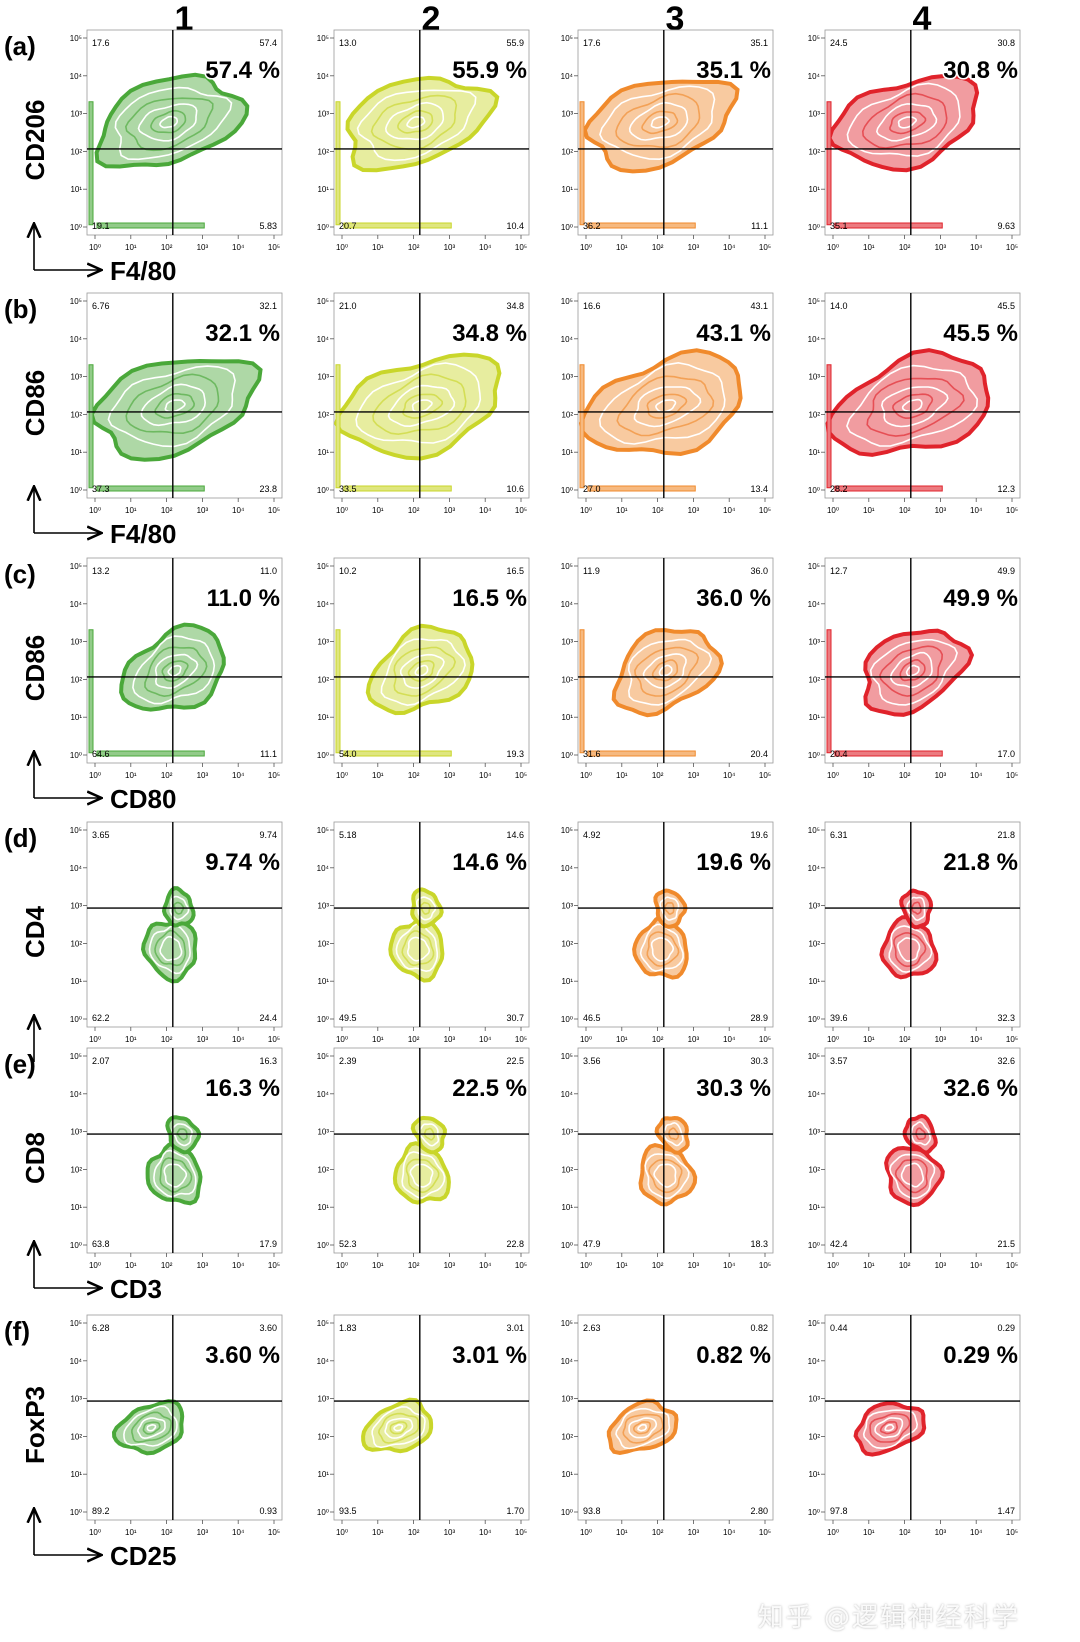  Describe the element at coordinates (980, 862) in the screenshot. I see `highlight-percentage: 21.8 %` at that location.